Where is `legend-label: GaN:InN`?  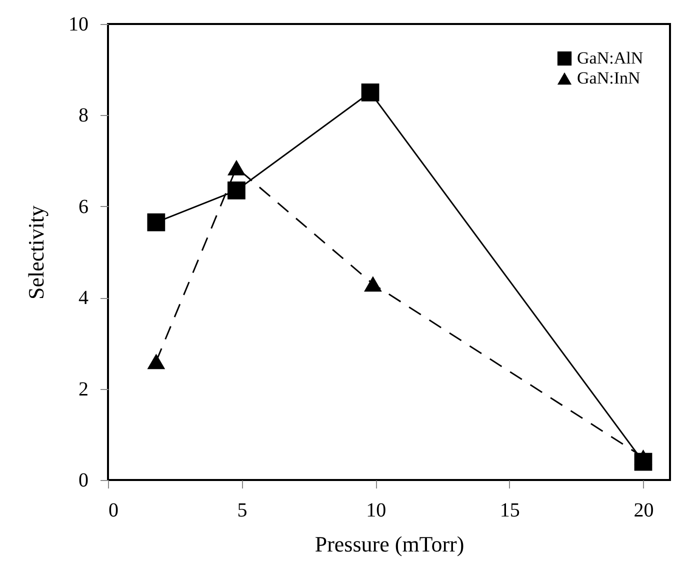
legend-label: GaN:InN is located at coordinates (608, 78).